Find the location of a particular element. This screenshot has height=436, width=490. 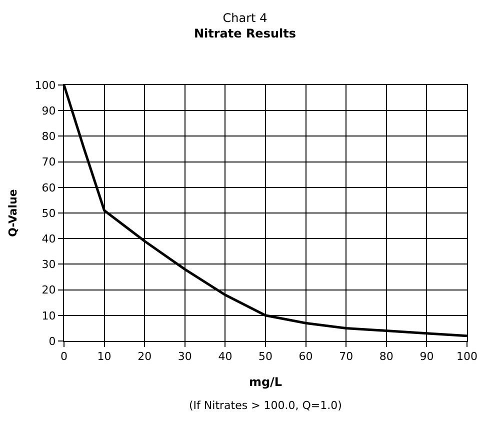

y-tick-label: 40 is located at coordinates (49, 239).